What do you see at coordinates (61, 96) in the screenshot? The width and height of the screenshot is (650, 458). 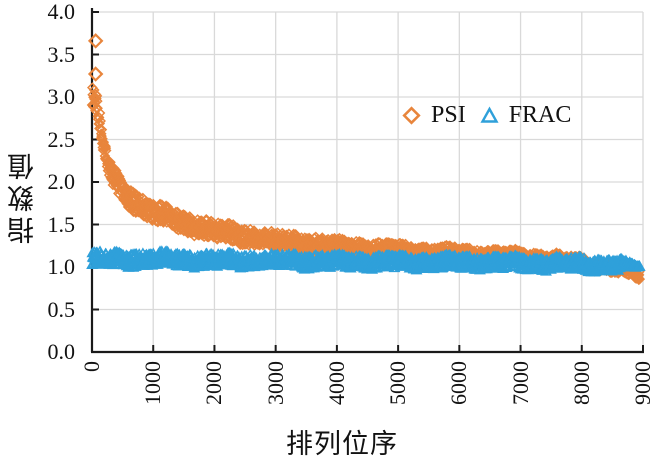 I see `y-tick-label: 3.0` at bounding box center [61, 96].